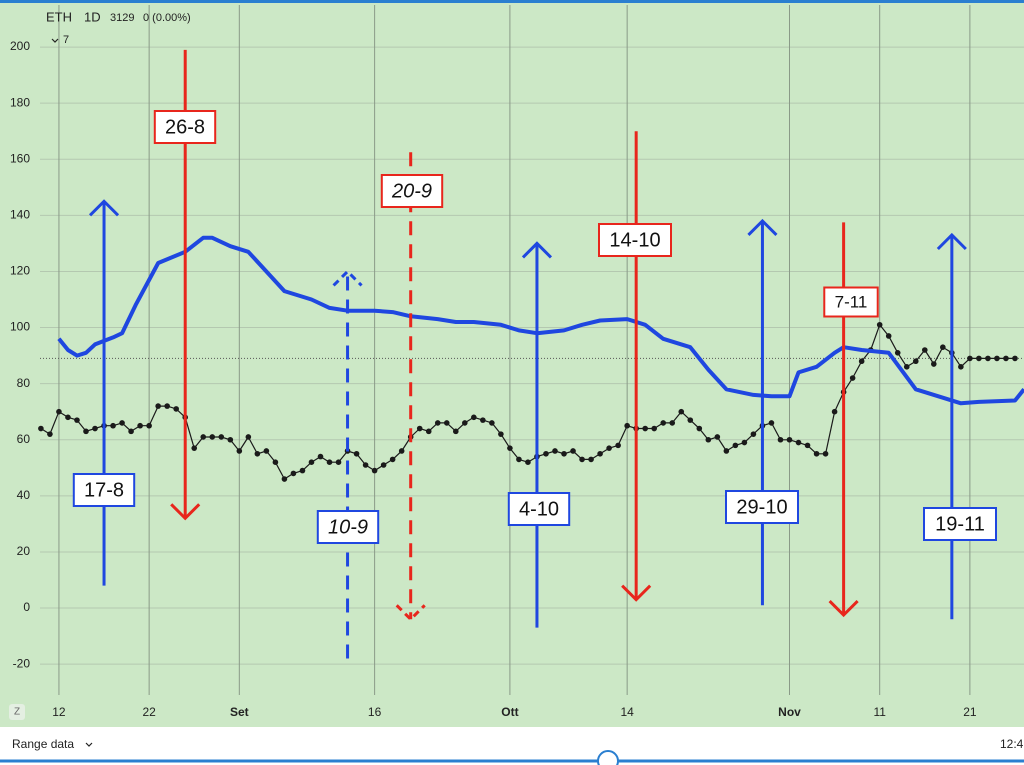 This screenshot has width=1024, height=765. I want to click on y-tick-label: 120, so click(20, 271).